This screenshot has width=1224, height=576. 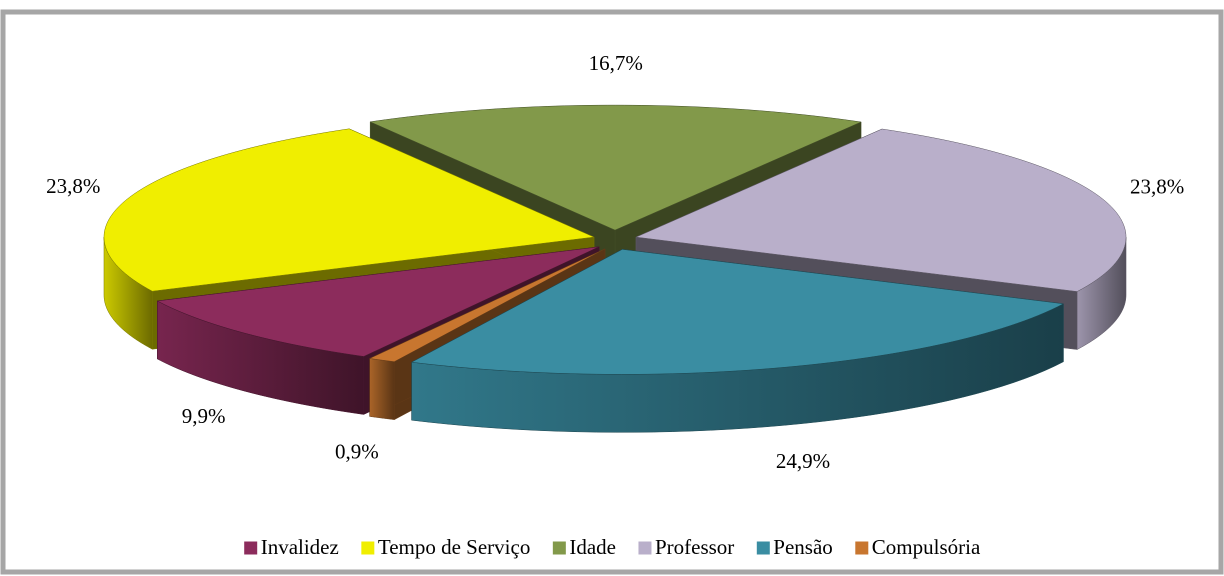 What do you see at coordinates (616, 63) in the screenshot?
I see `data-label: 16,7%` at bounding box center [616, 63].